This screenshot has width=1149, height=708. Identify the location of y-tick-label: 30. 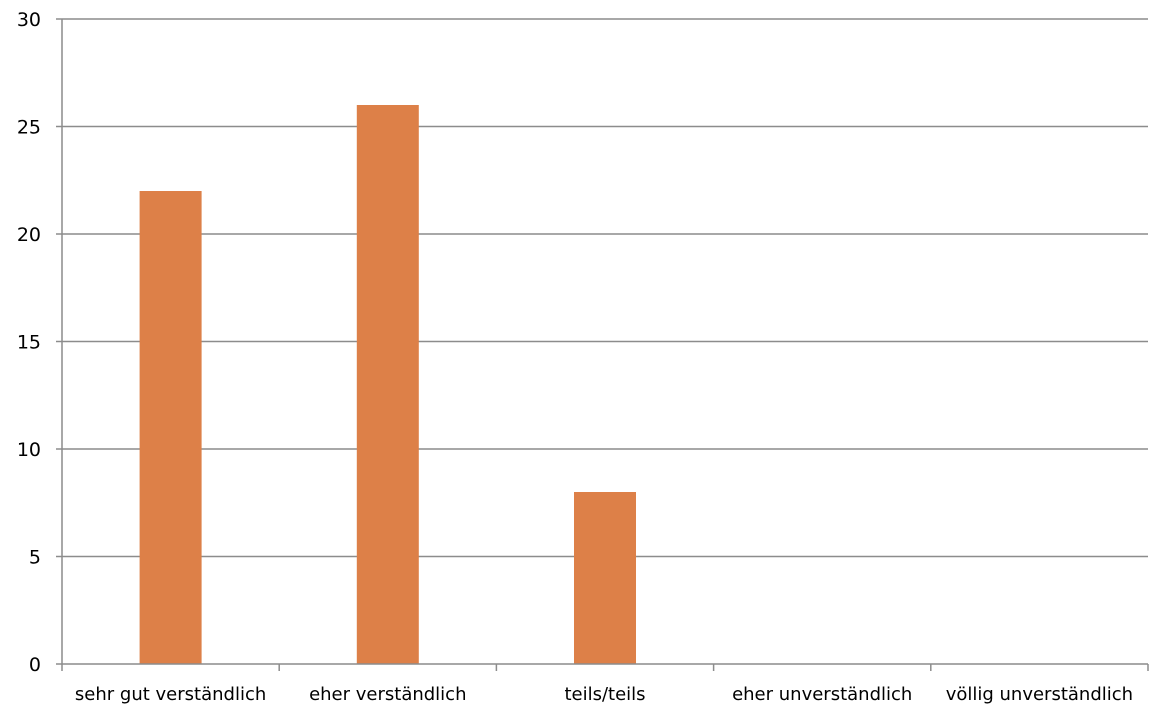
(29, 20).